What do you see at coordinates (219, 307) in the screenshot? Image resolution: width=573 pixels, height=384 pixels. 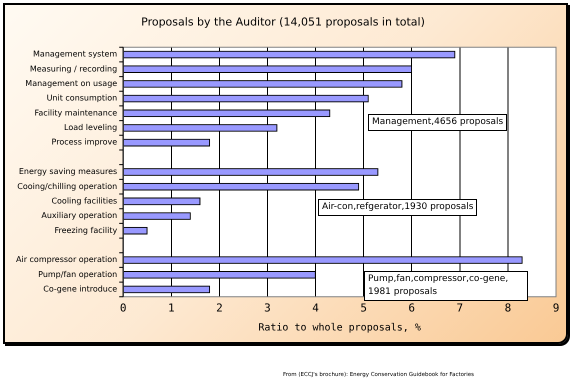 I see `x-tick-label: 2` at bounding box center [219, 307].